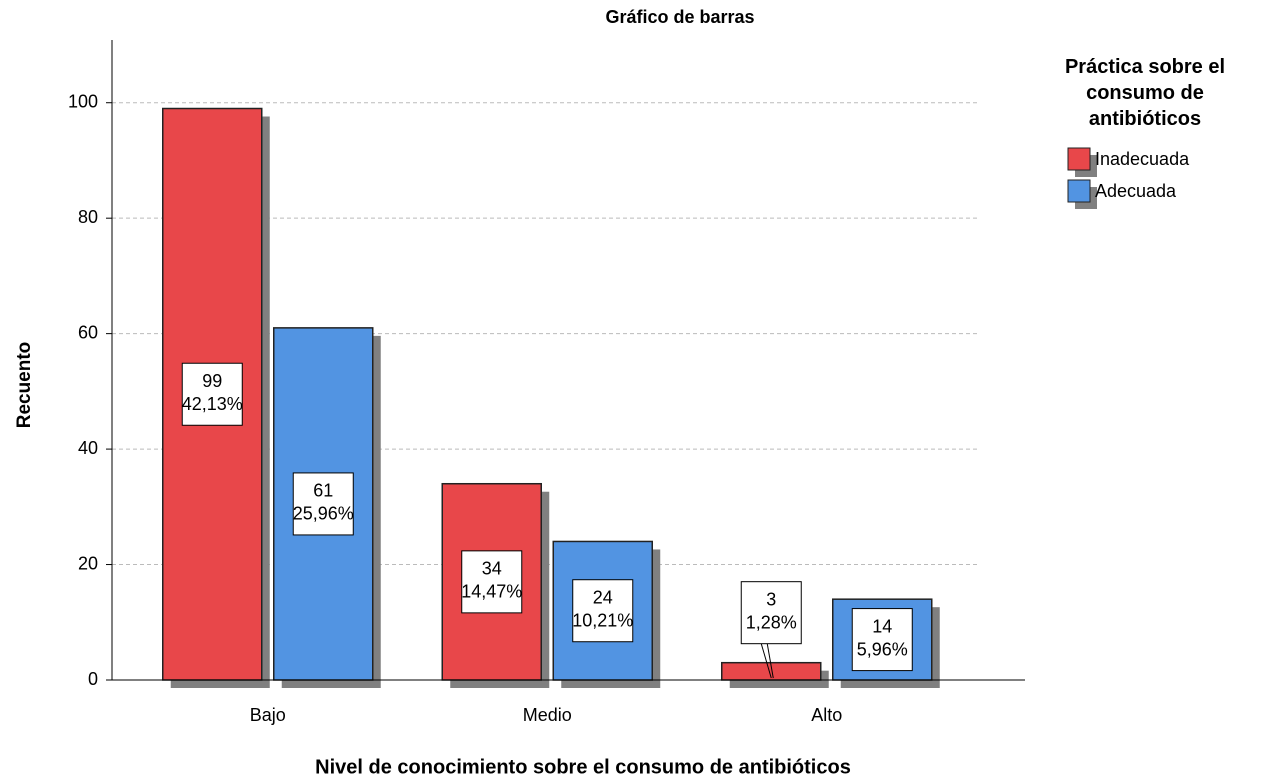 This screenshot has width=1267, height=780. I want to click on y-tick-label: 100, so click(83, 101).